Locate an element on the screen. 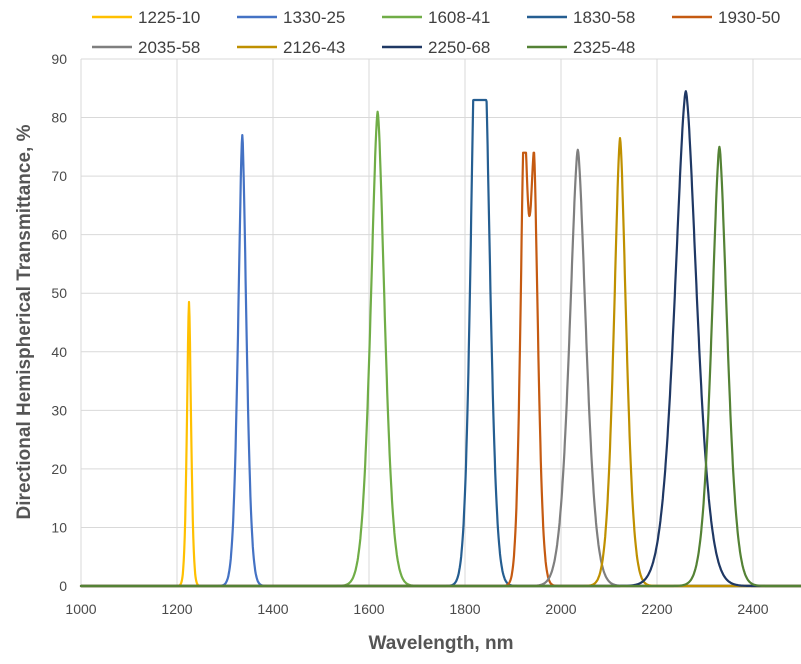 Image resolution: width=801 pixels, height=664 pixels. x-tick-label: 1200 is located at coordinates (176, 609).